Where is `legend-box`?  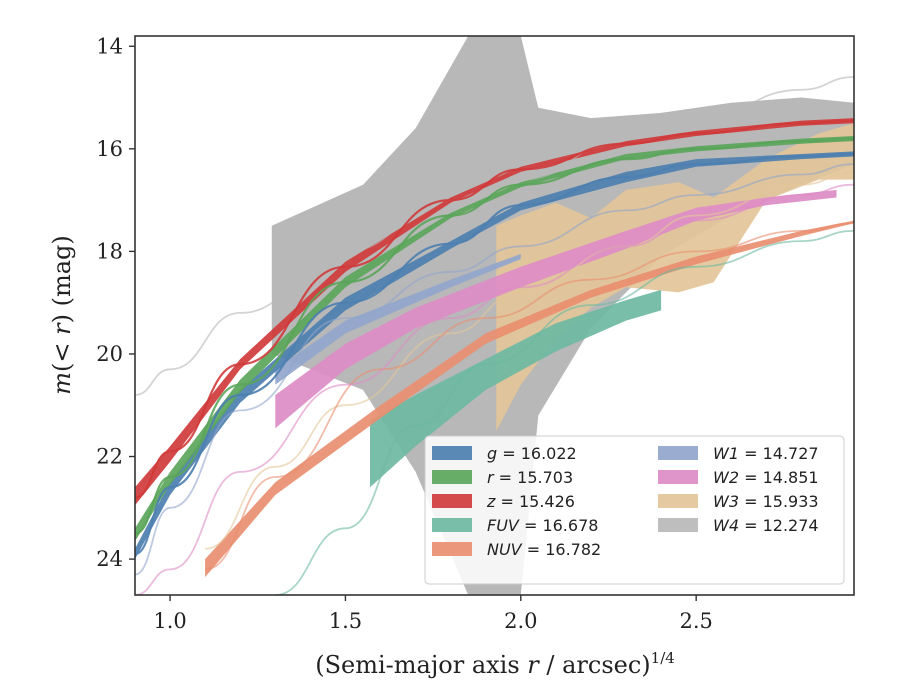 legend-box is located at coordinates (634, 510).